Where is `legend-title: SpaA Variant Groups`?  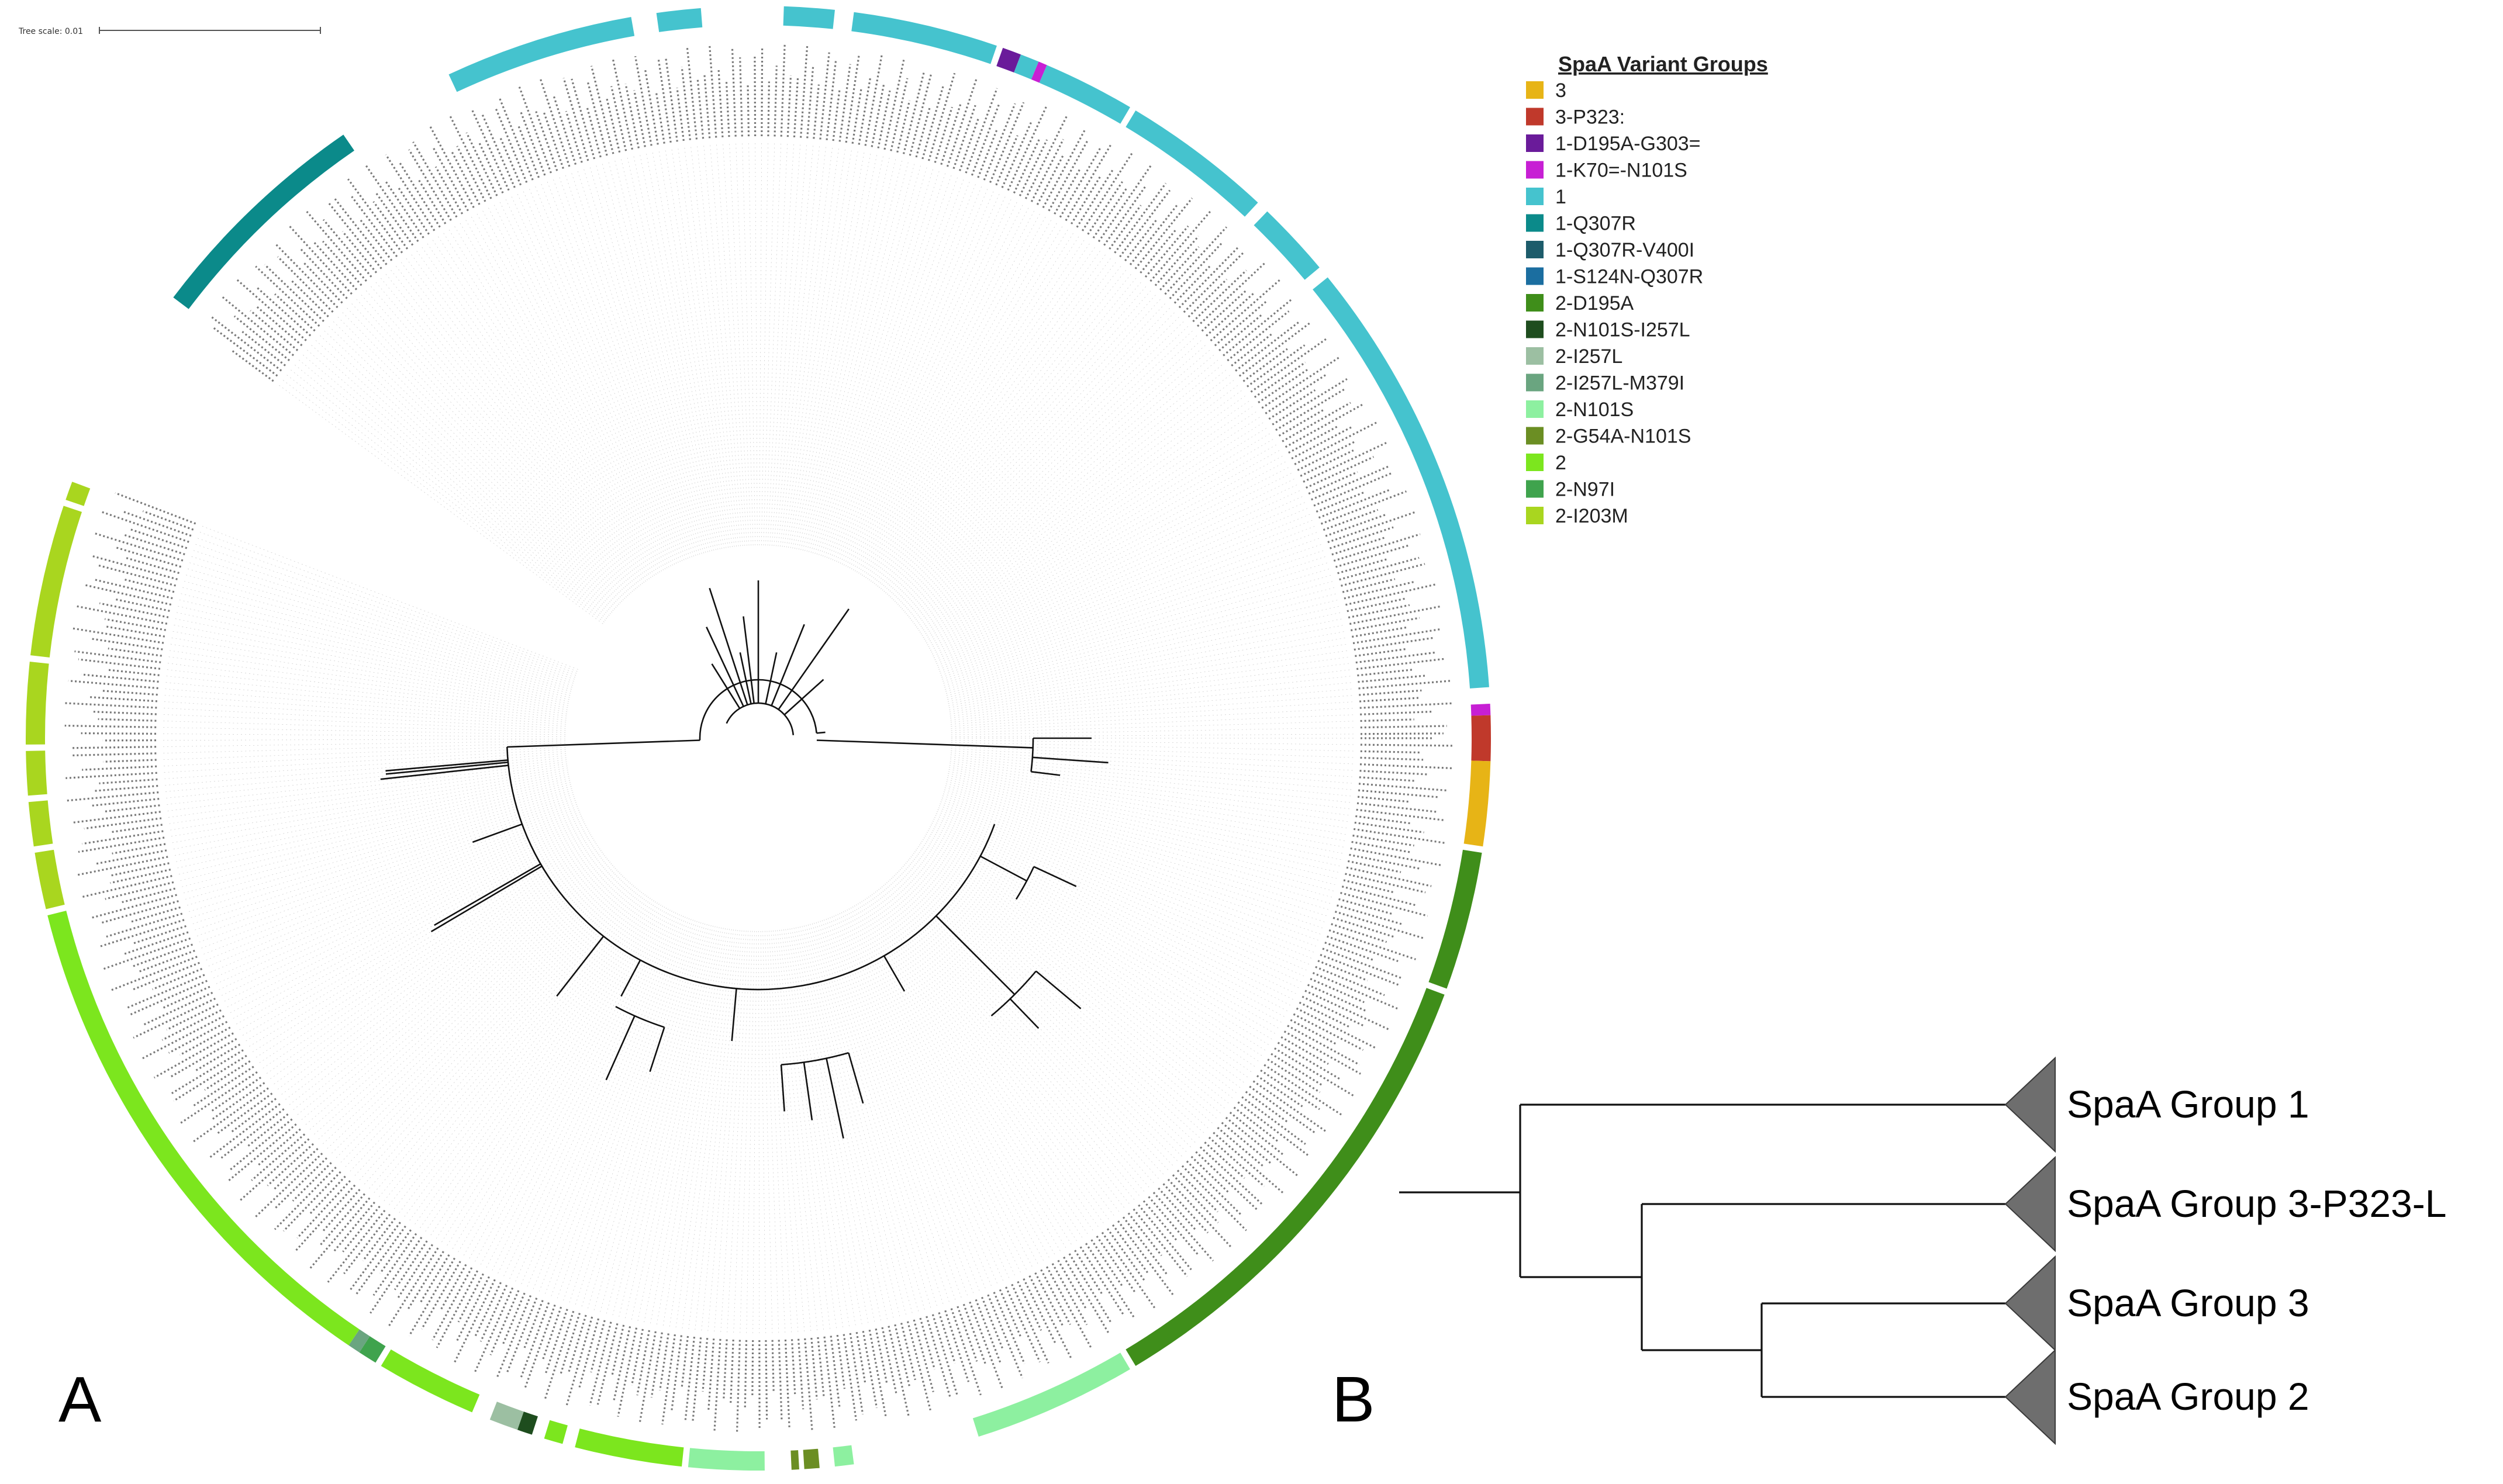 legend-title: SpaA Variant Groups is located at coordinates (1663, 64).